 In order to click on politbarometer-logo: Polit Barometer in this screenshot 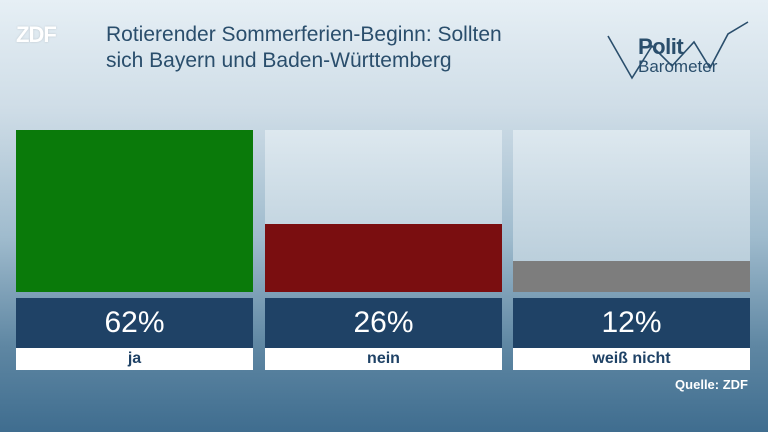, I will do `click(680, 49)`.